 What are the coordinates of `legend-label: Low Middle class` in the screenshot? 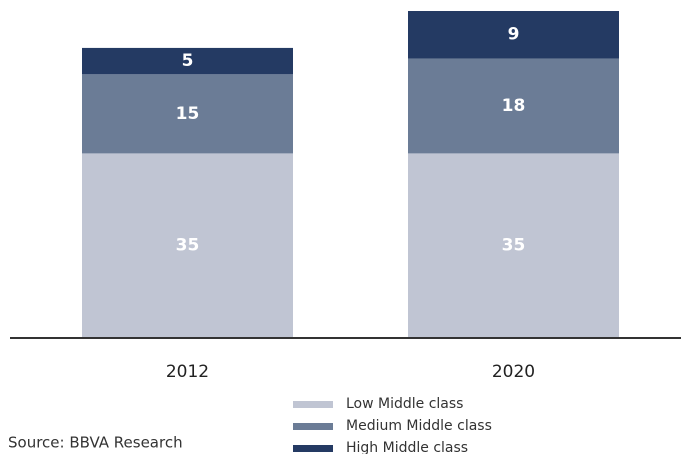 It's located at (404, 404).